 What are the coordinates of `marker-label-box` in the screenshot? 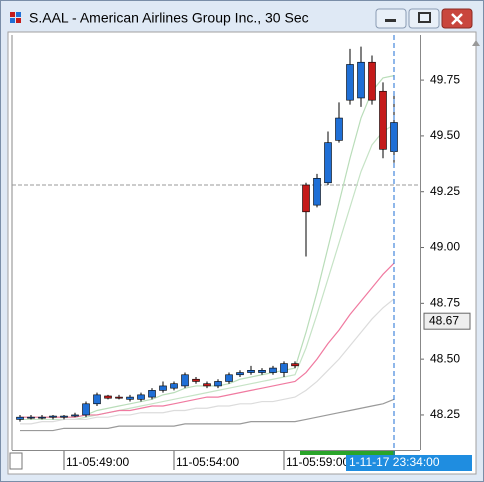 It's located at (447, 321).